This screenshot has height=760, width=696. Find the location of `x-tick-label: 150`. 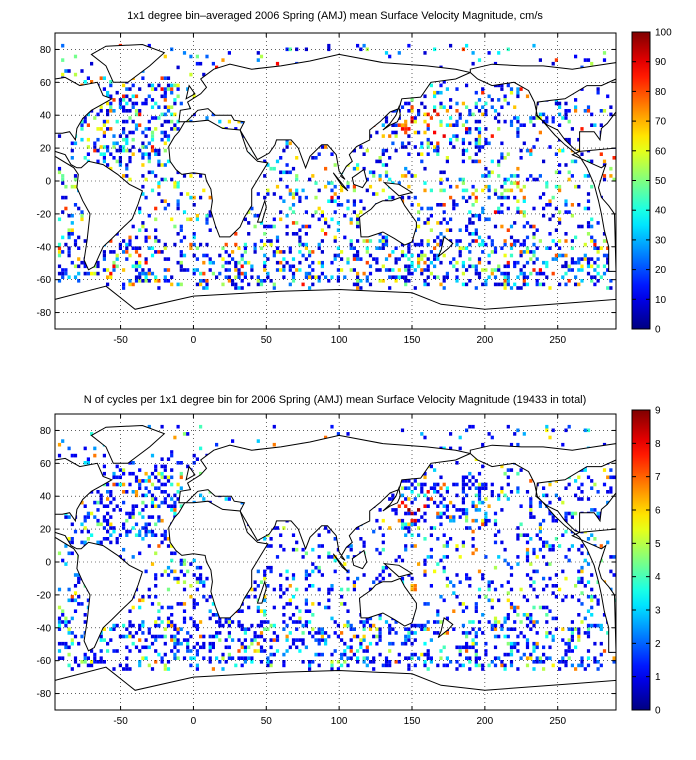

x-tick-label: 150 is located at coordinates (412, 721).